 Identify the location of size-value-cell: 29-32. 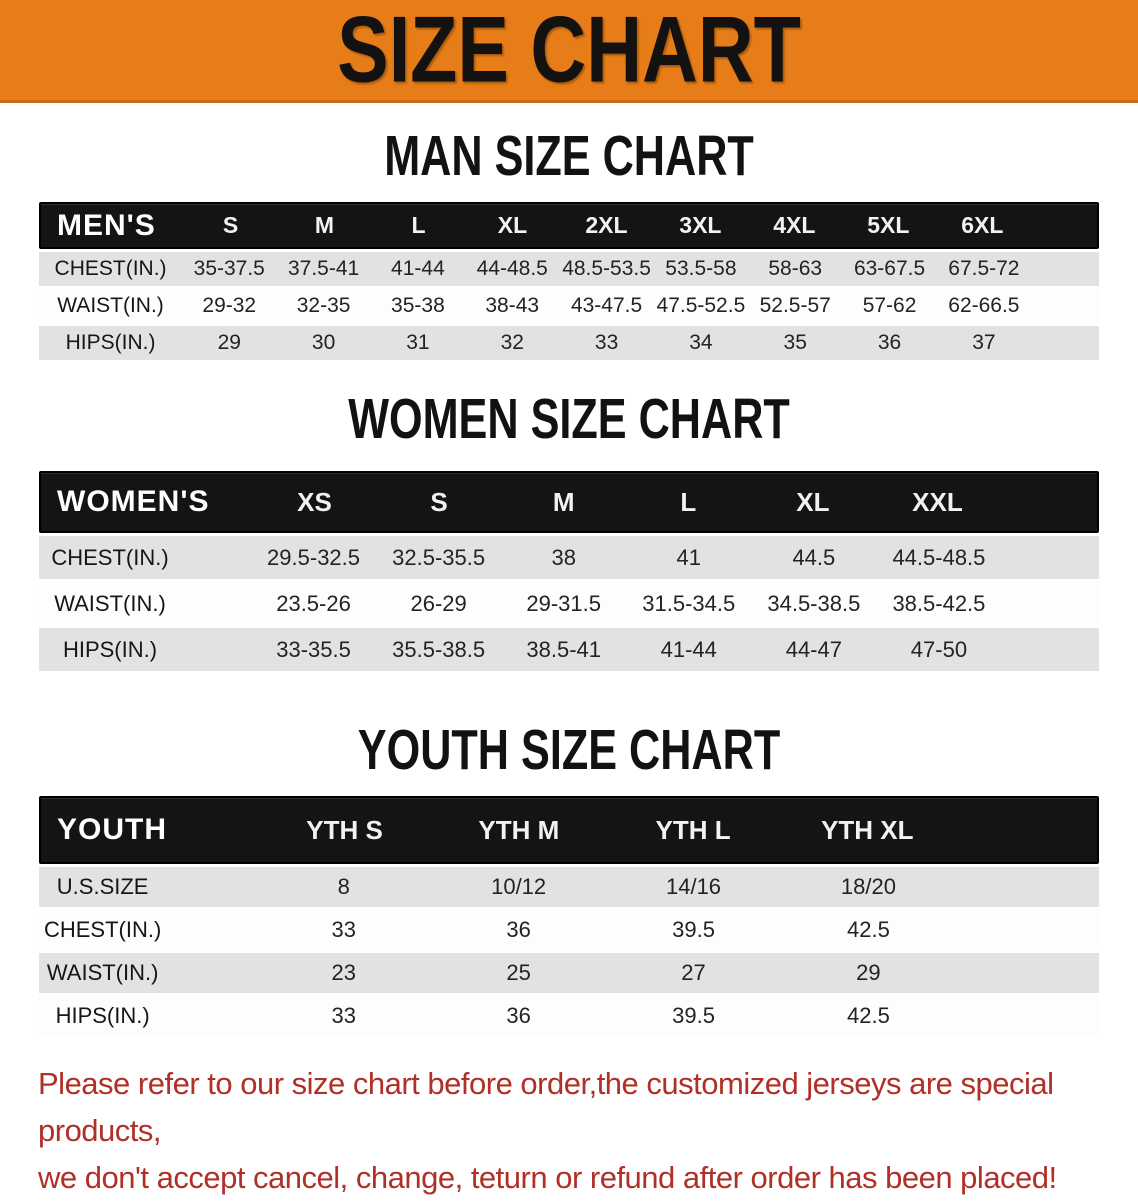
(229, 305).